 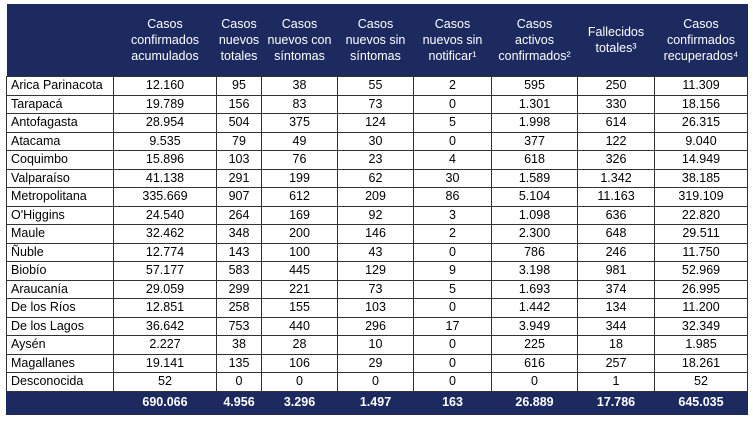 What do you see at coordinates (239, 271) in the screenshot?
I see `value-cell: 583` at bounding box center [239, 271].